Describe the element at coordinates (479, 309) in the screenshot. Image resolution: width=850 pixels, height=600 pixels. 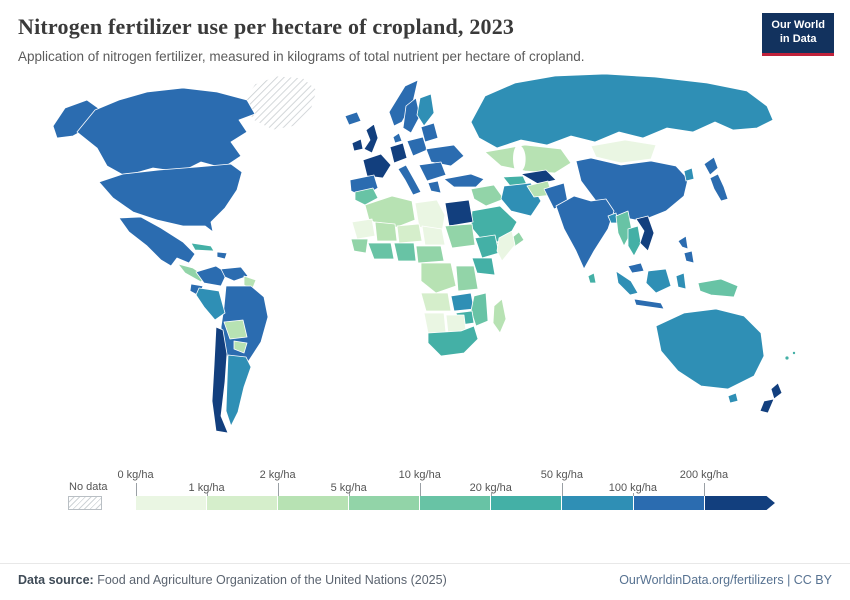
I see `region-mozambique` at that location.